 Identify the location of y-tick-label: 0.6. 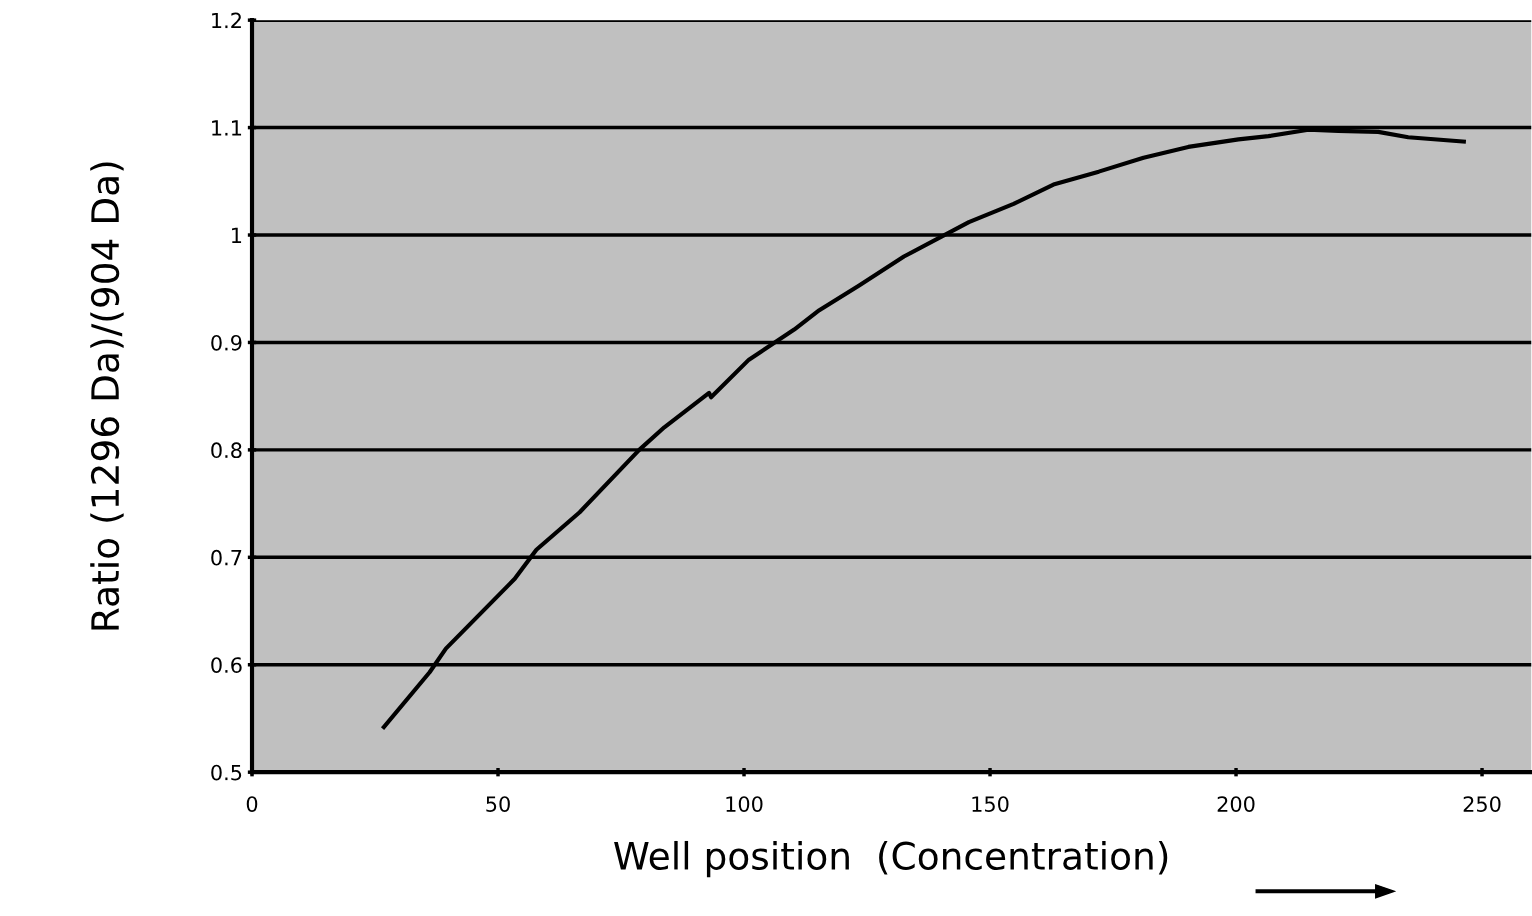
(226, 665).